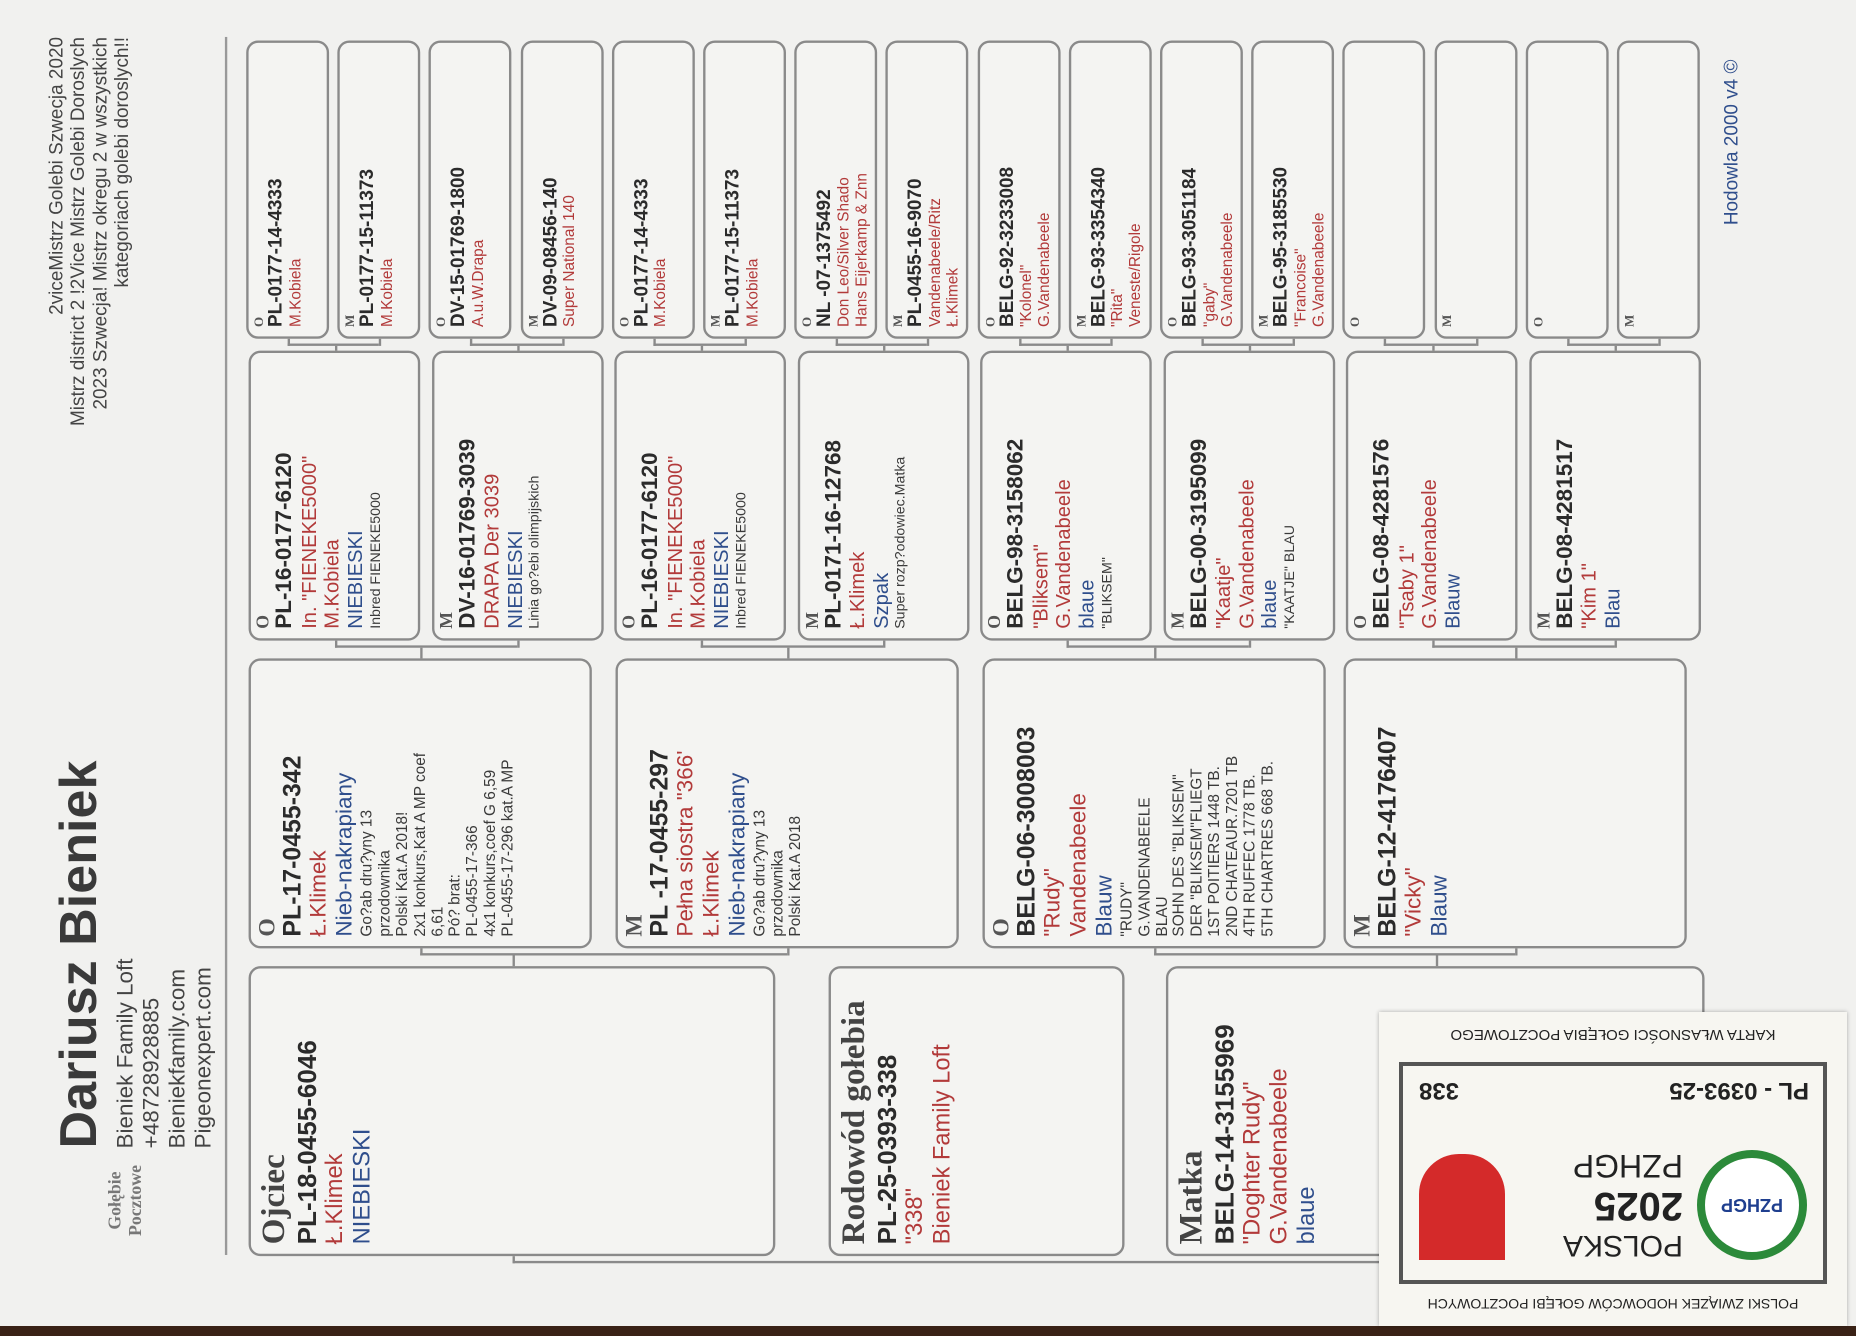  Describe the element at coordinates (759, 873) in the screenshot. I see `pigeon-info: Go?ab dru?yny 13` at that location.